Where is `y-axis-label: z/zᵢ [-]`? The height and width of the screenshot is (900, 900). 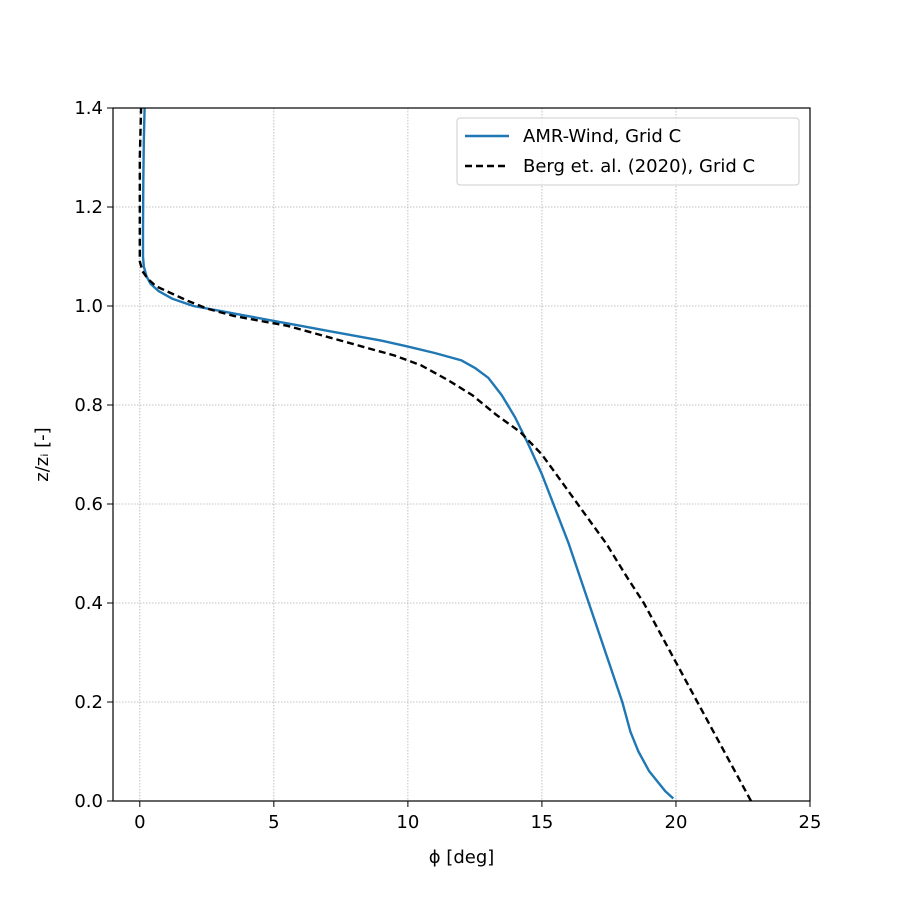 y-axis-label: z/zᵢ [-] is located at coordinates (42, 454).